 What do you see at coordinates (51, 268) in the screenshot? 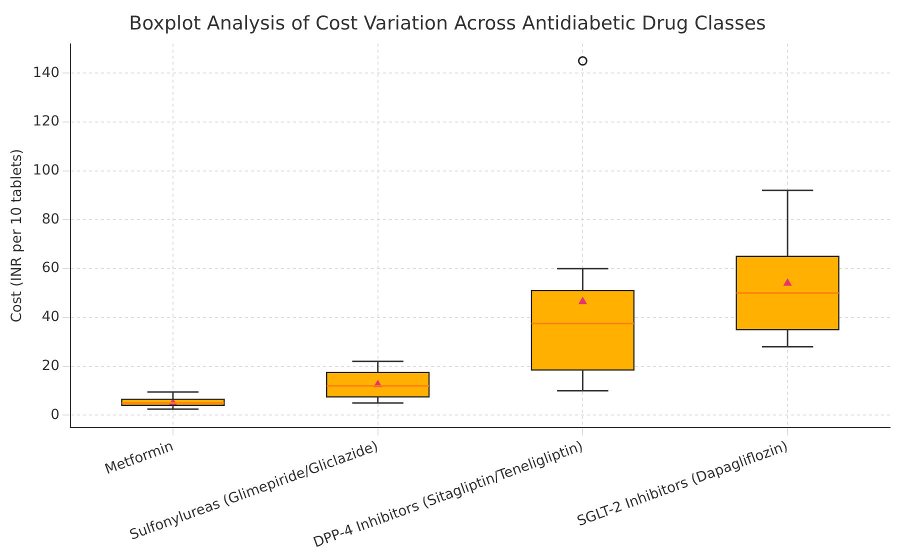
I see `y-tick-label: 60` at bounding box center [51, 268].